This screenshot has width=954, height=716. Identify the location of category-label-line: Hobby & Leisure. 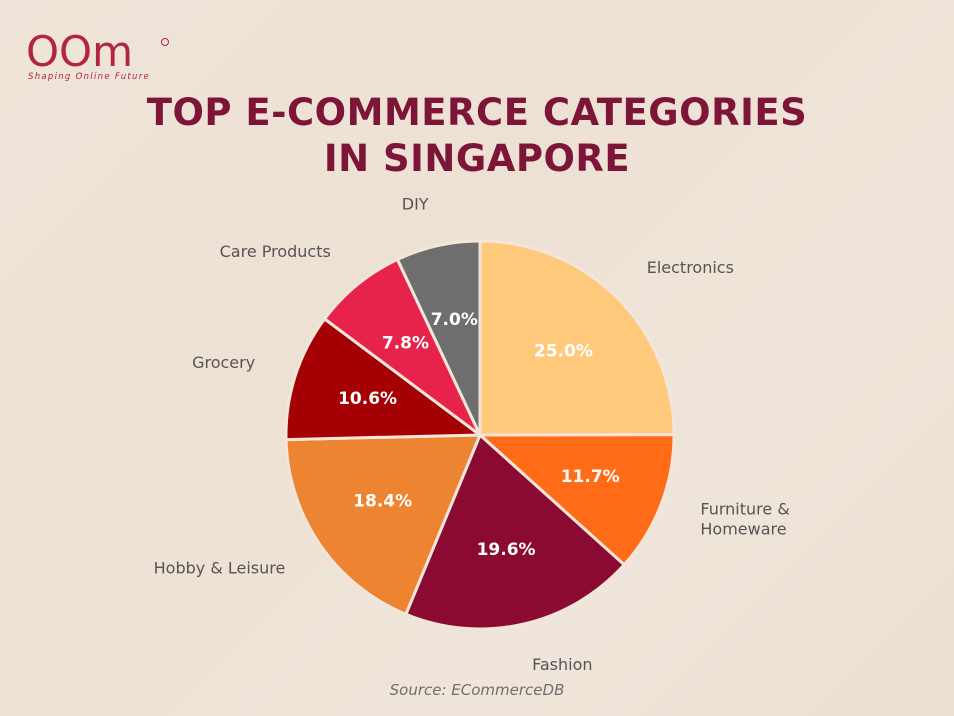
(220, 567).